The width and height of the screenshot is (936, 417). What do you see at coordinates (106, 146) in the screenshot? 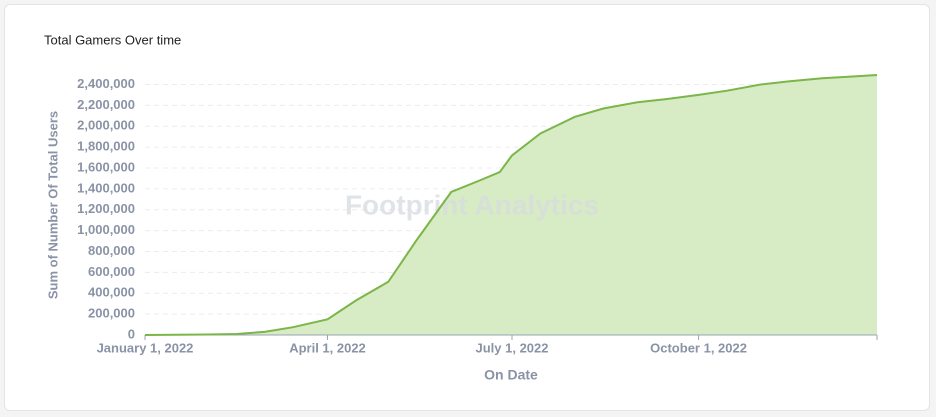
I see `y-tick-label: 1,800,000` at bounding box center [106, 146].